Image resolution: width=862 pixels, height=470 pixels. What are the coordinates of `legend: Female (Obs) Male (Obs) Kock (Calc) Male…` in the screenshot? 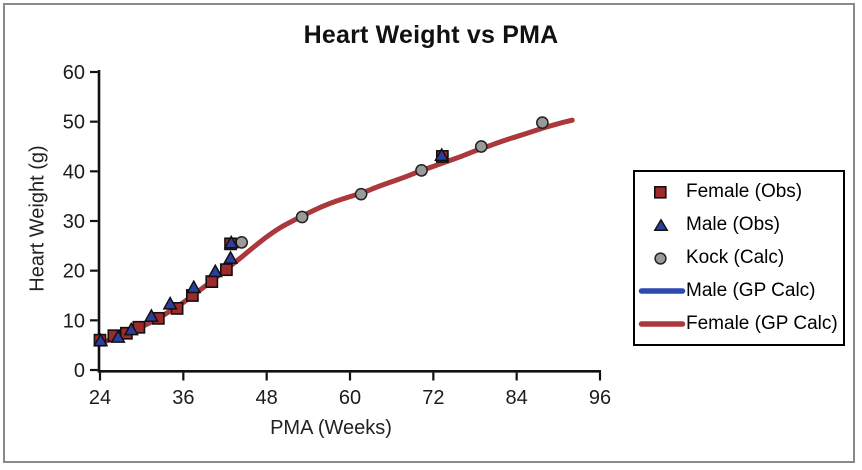 It's located at (739, 258).